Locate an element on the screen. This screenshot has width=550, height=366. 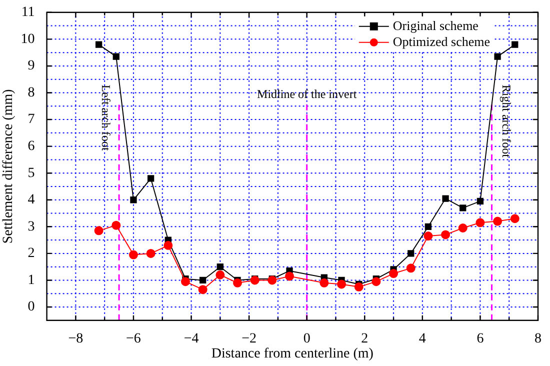
x-tick-label: −8 is located at coordinates (76, 338).